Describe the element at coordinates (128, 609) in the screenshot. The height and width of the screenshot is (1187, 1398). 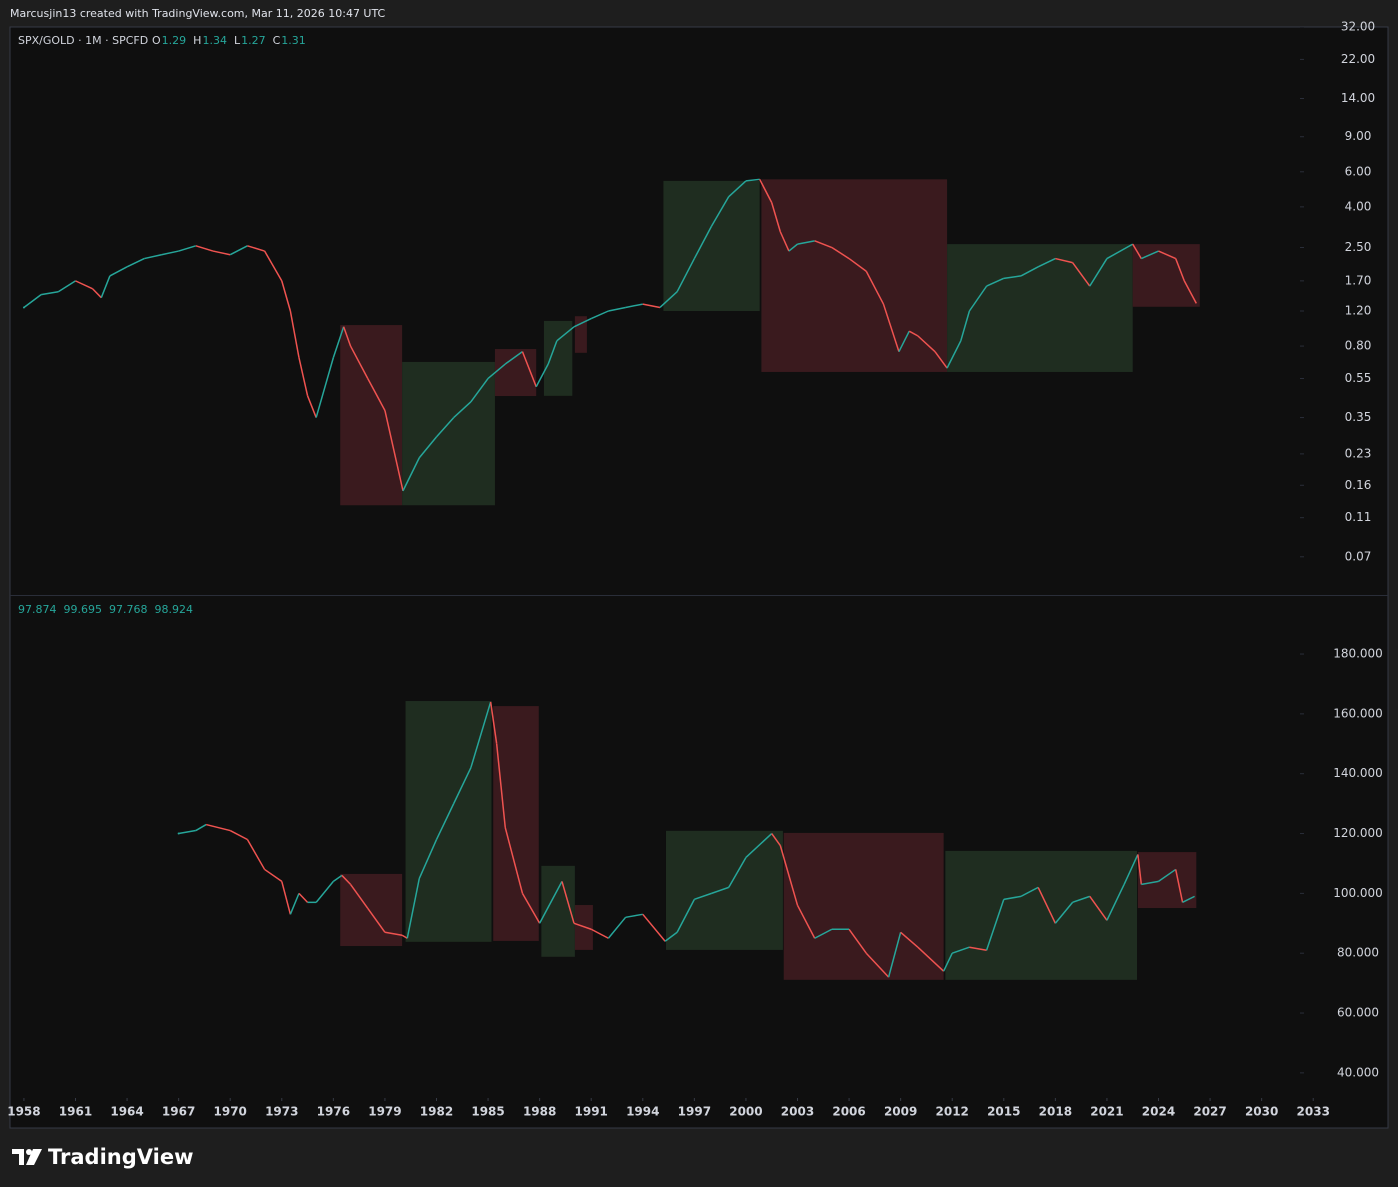
I see `ohlc-value: 97.768` at that location.